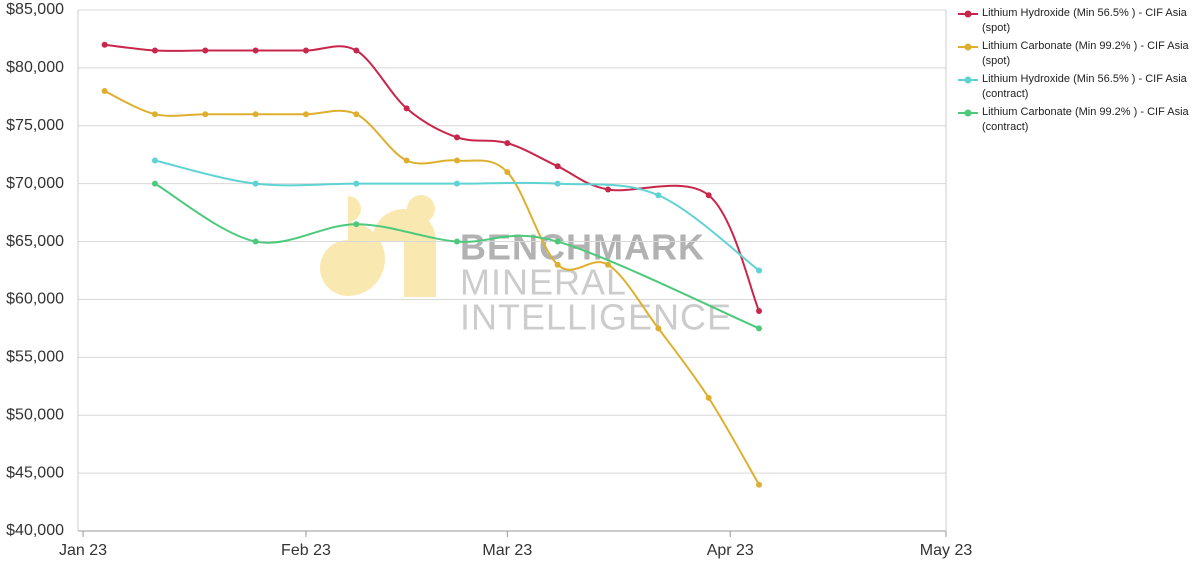 This screenshot has height=564, width=1200. What do you see at coordinates (596, 317) in the screenshot?
I see `watermark: INTELLIGENCE` at bounding box center [596, 317].